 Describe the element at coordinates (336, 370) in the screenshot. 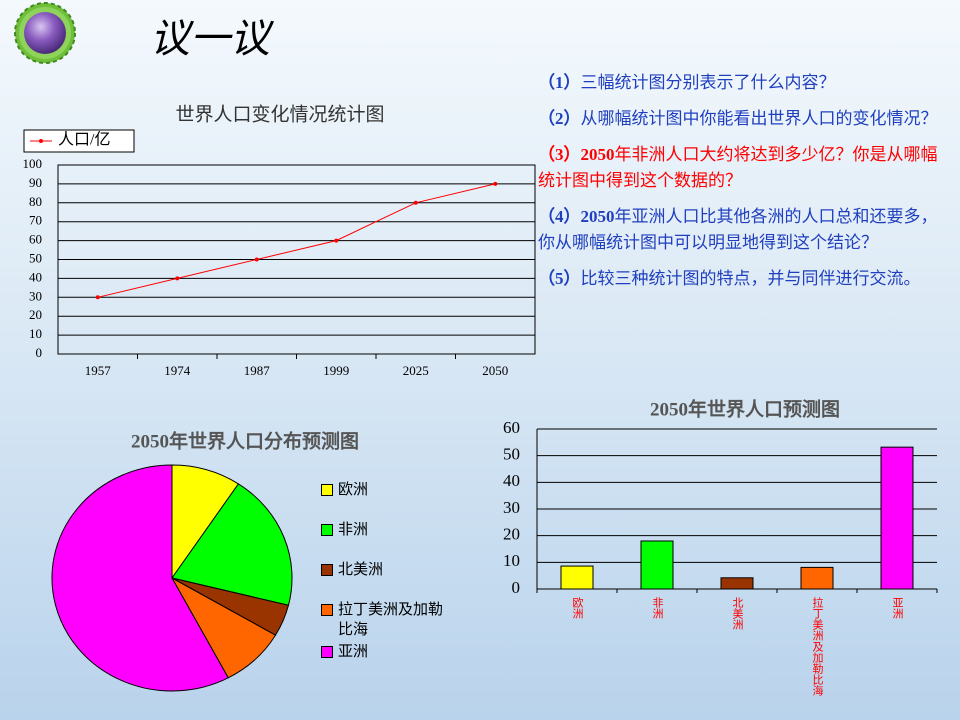

I see `x-tick-label: 1999` at that location.